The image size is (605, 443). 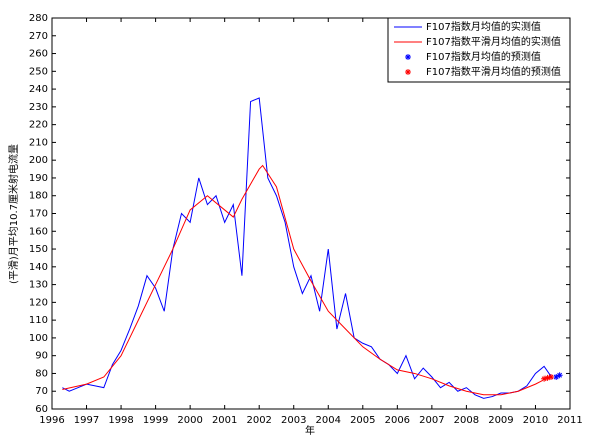 I want to click on legend-label: F107指数平滑月均值的预测值, so click(x=493, y=71).